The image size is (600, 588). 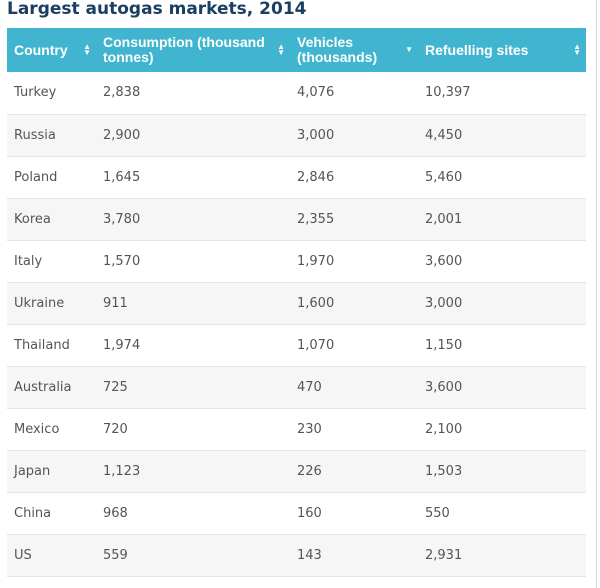 What do you see at coordinates (51, 219) in the screenshot?
I see `cell-country: Korea` at bounding box center [51, 219].